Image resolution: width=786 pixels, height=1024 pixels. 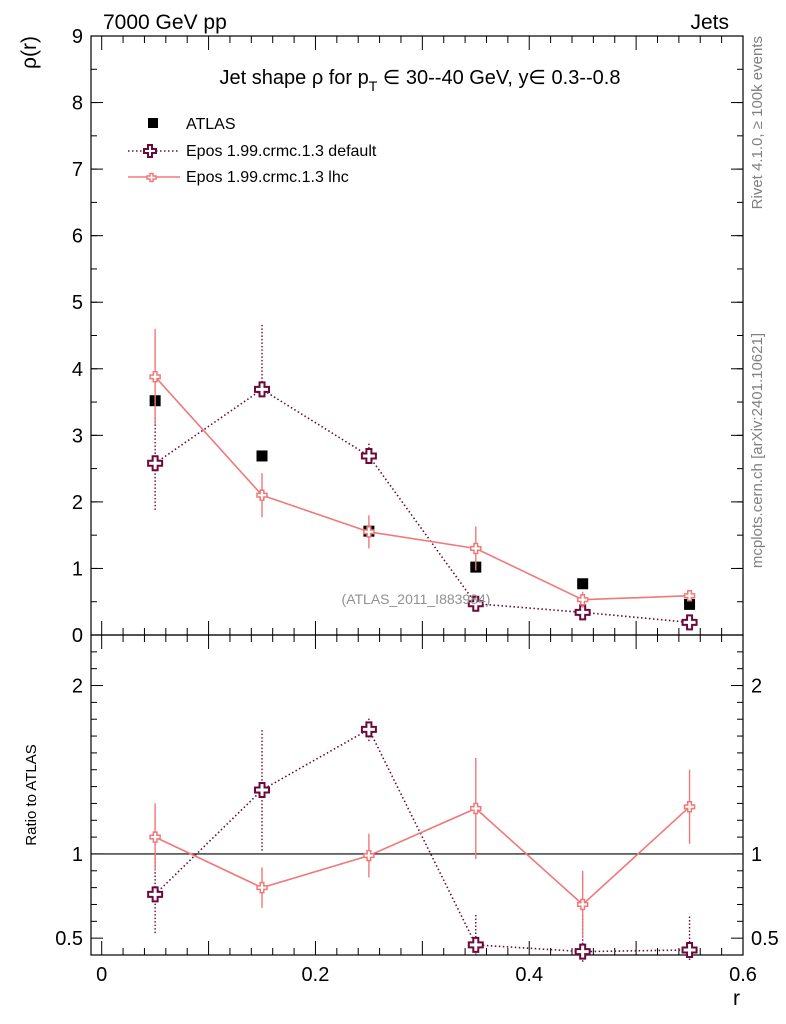 I want to click on ratio-xtick-label: 0.6, so click(x=743, y=975).